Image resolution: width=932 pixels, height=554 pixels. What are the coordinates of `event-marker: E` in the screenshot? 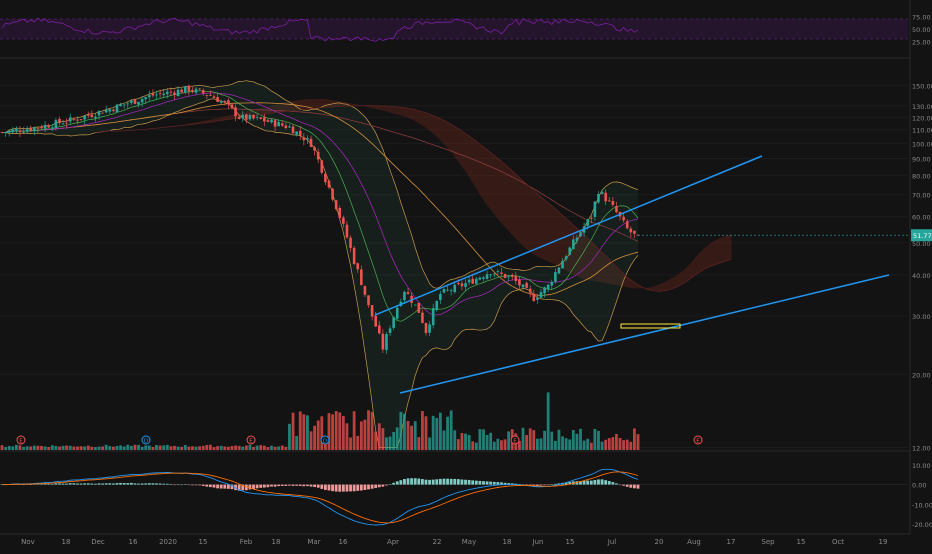 It's located at (251, 440).